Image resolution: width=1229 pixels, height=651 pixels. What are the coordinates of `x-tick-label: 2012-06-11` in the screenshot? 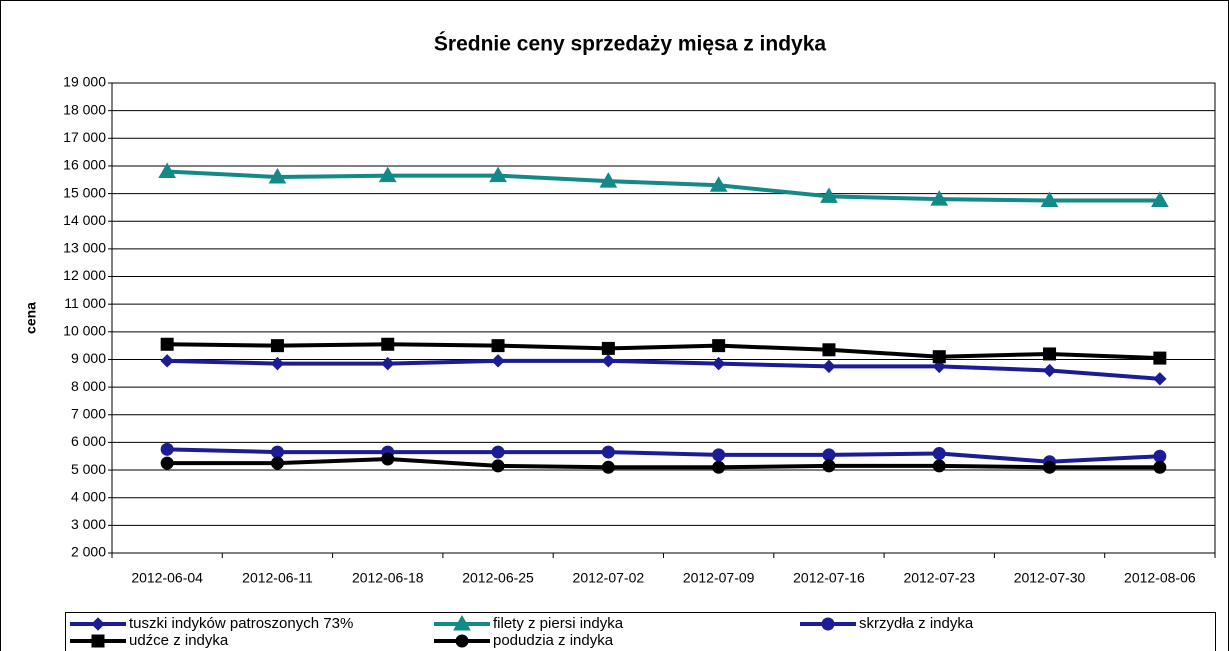 It's located at (277, 578).